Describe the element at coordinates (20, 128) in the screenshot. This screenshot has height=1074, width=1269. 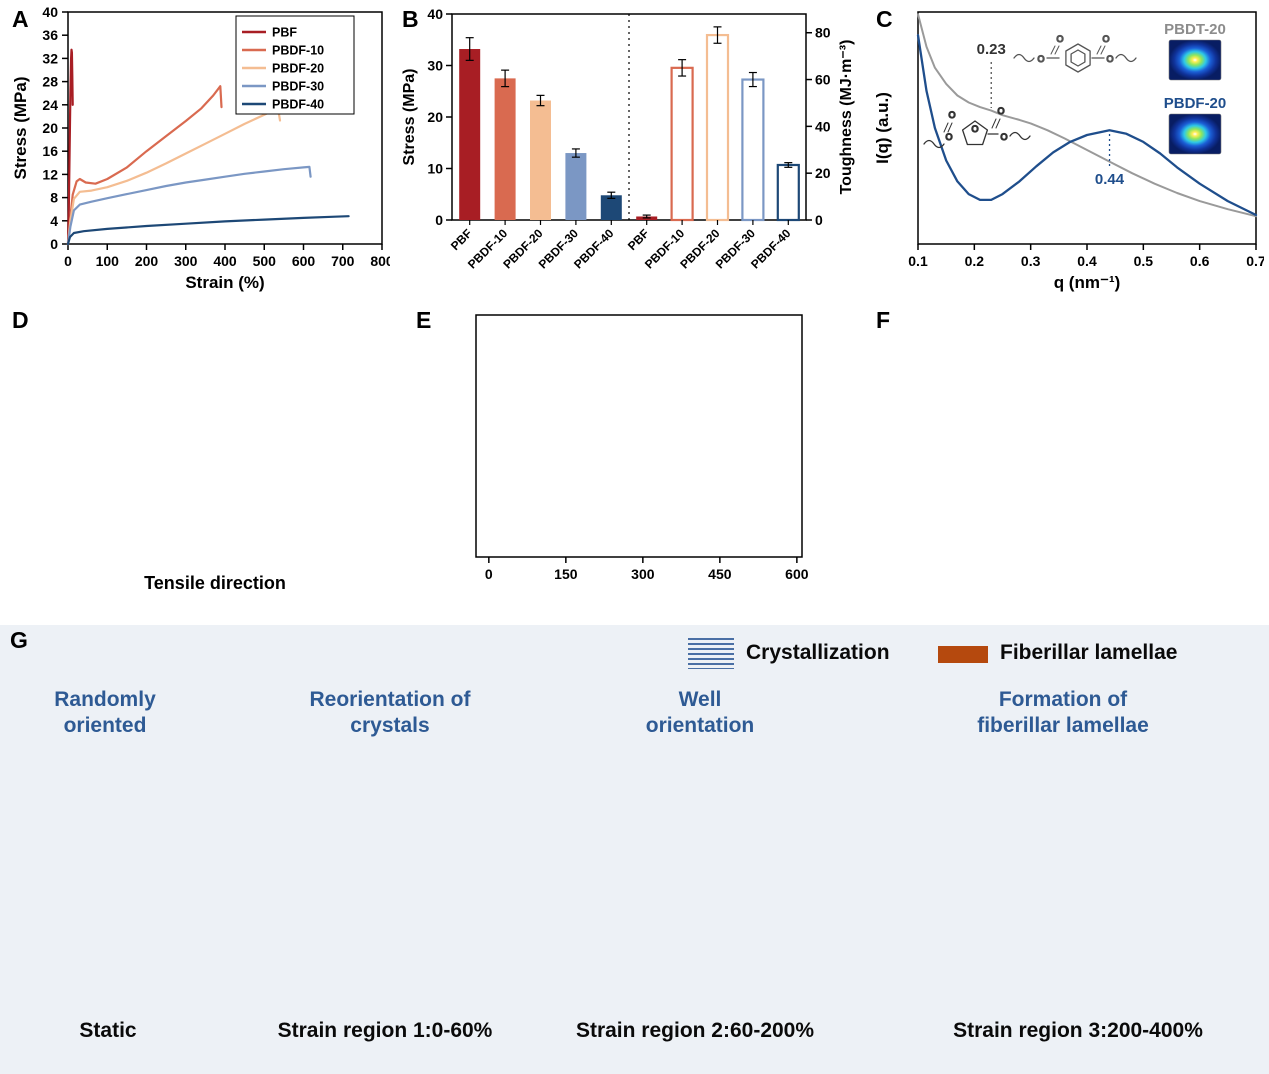
I see `y-axis-label: Stress (MPa)` at that location.